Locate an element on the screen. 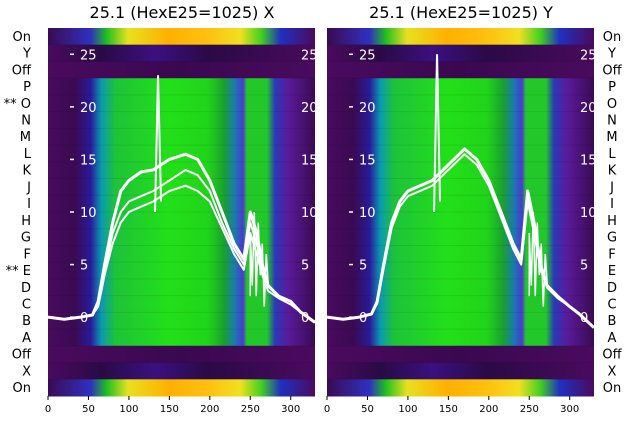 The width and height of the screenshot is (640, 440). chart-title: 25.1 (HexE25=1025) Y is located at coordinates (461, 12).